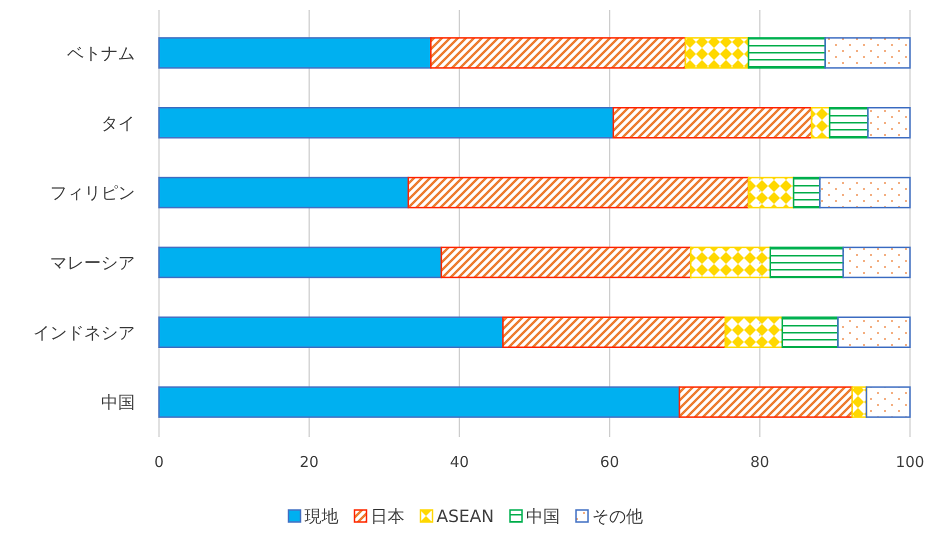  I want to click on x-tick-label: 20, so click(309, 462).